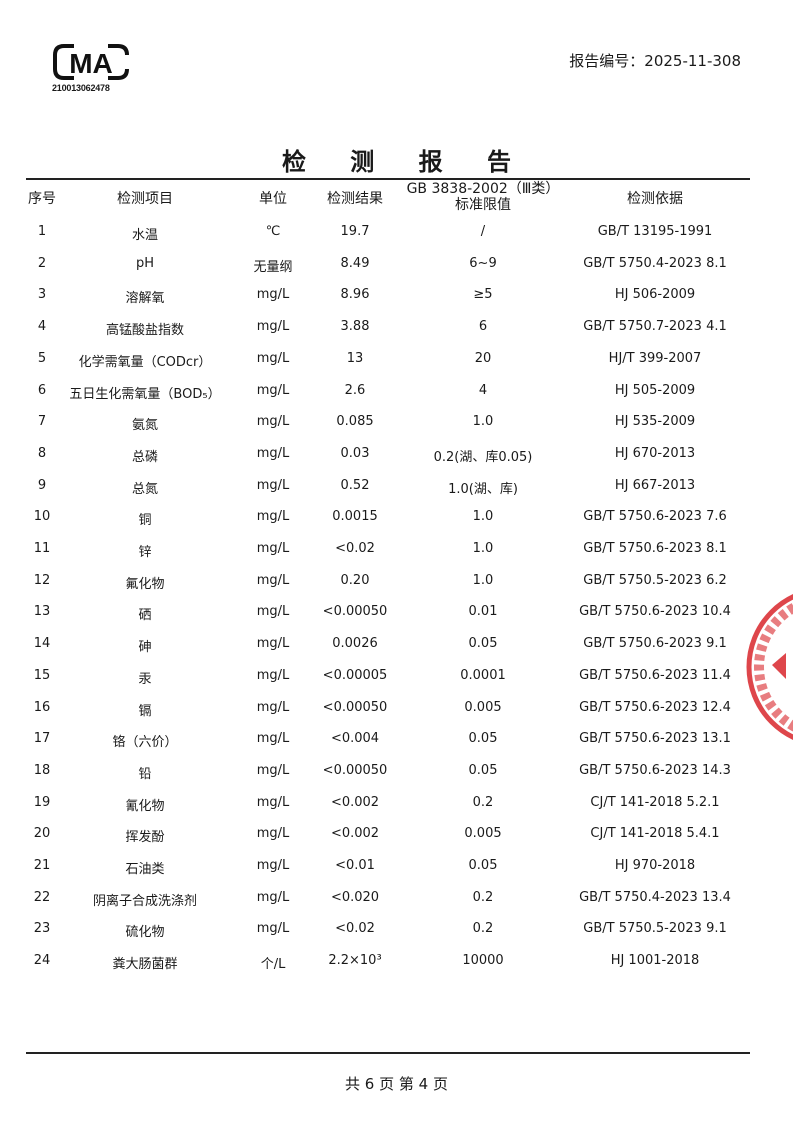 The width and height of the screenshot is (793, 1123). What do you see at coordinates (42, 865) in the screenshot?
I see `cell-seq: 21` at bounding box center [42, 865].